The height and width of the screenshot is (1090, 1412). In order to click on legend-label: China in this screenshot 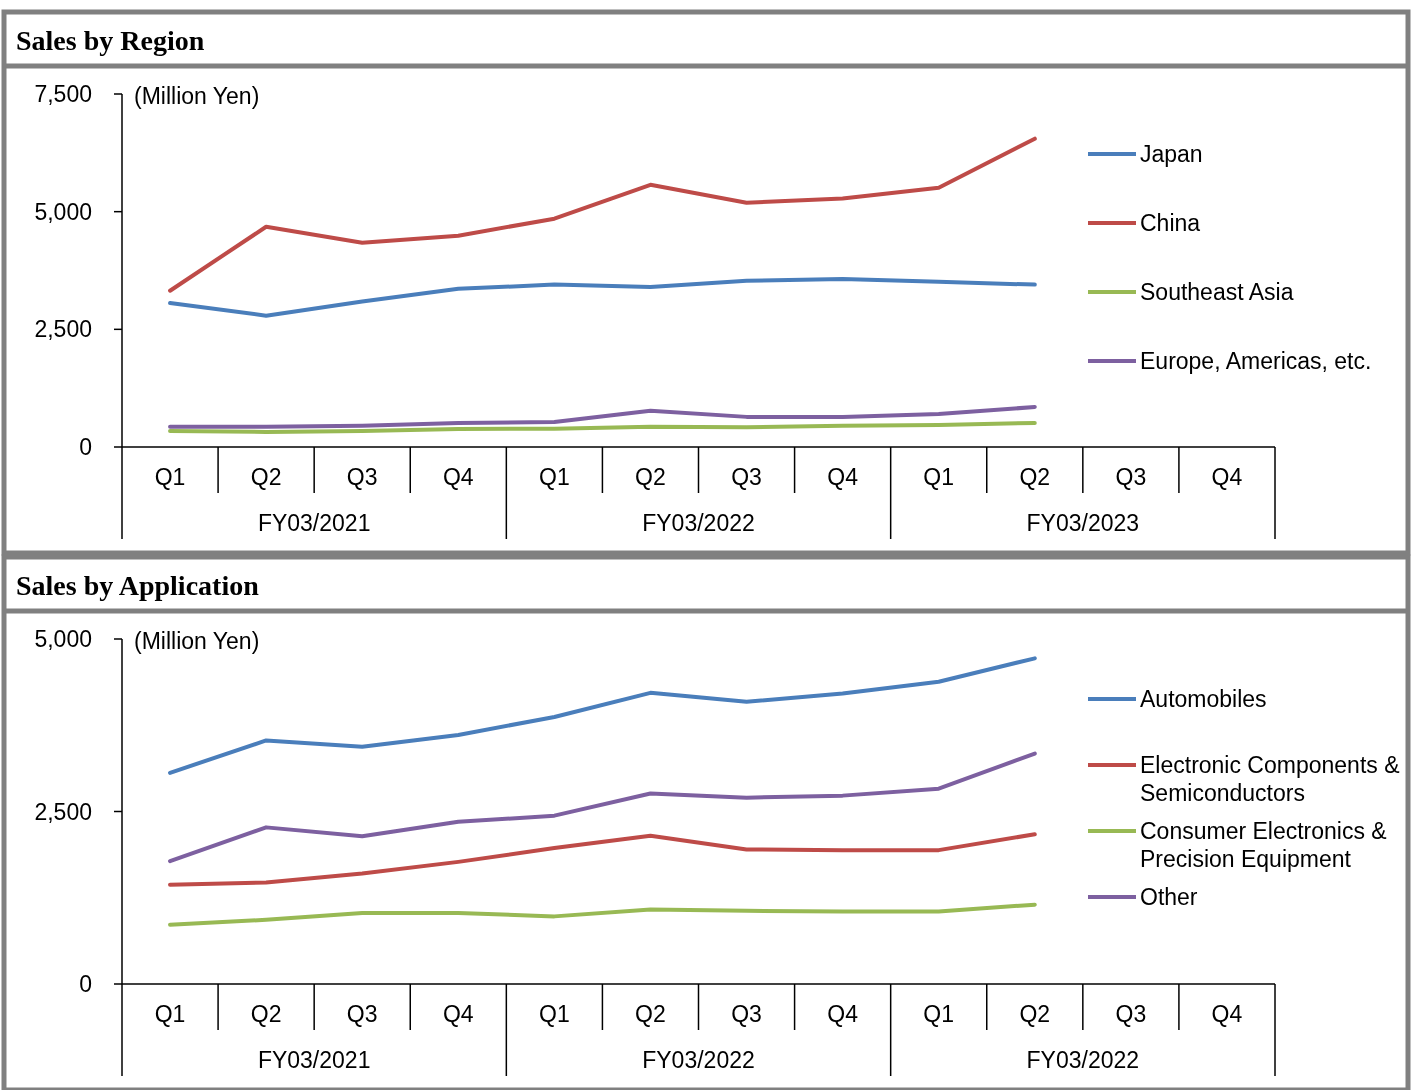, I will do `click(1170, 223)`.